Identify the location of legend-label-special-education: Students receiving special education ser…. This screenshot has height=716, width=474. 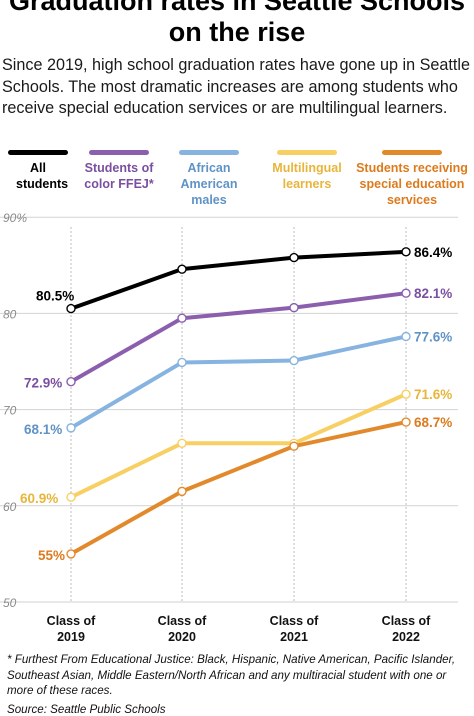
(412, 184).